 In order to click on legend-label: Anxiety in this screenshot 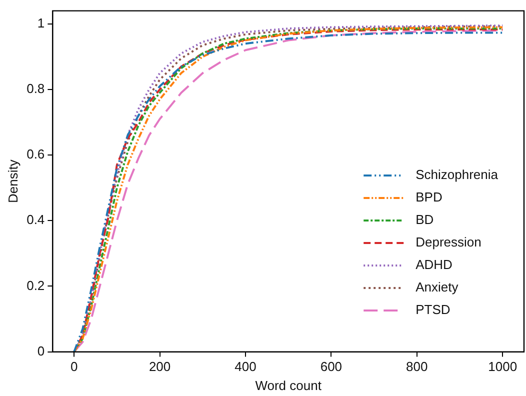, I will do `click(437, 287)`.